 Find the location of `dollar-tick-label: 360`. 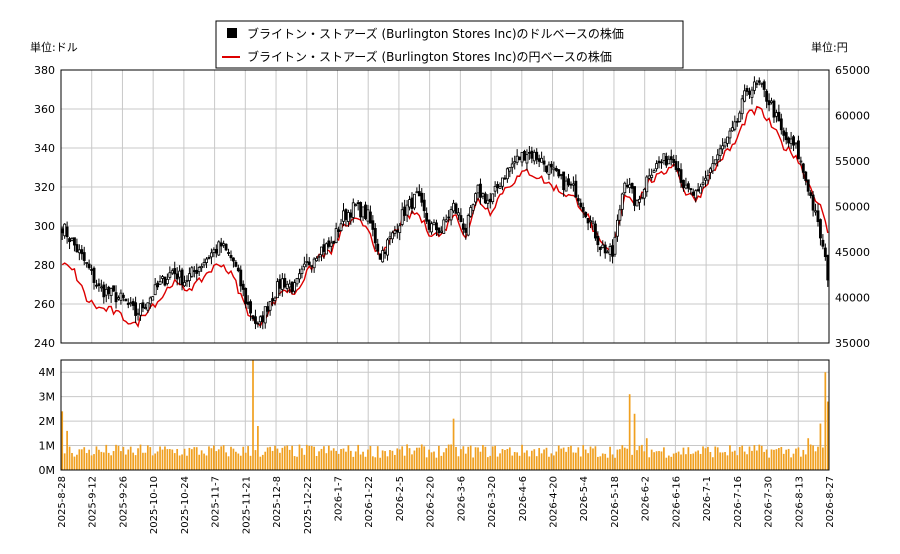

dollar-tick-label: 360 is located at coordinates (44, 109).